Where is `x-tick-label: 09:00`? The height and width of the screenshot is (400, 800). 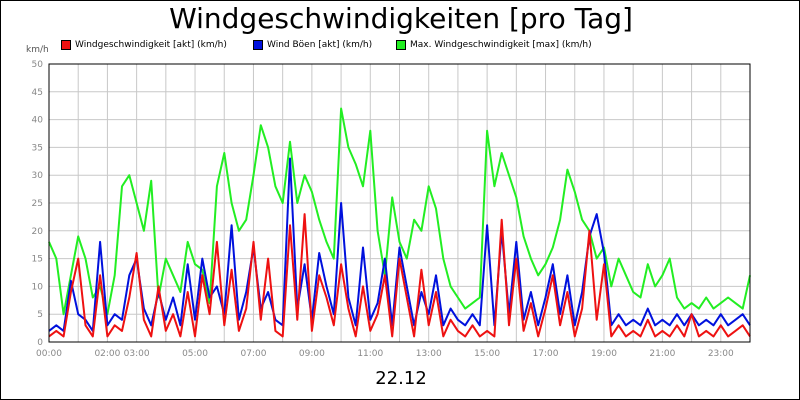
x-tick-label: 09:00 is located at coordinates (312, 354).